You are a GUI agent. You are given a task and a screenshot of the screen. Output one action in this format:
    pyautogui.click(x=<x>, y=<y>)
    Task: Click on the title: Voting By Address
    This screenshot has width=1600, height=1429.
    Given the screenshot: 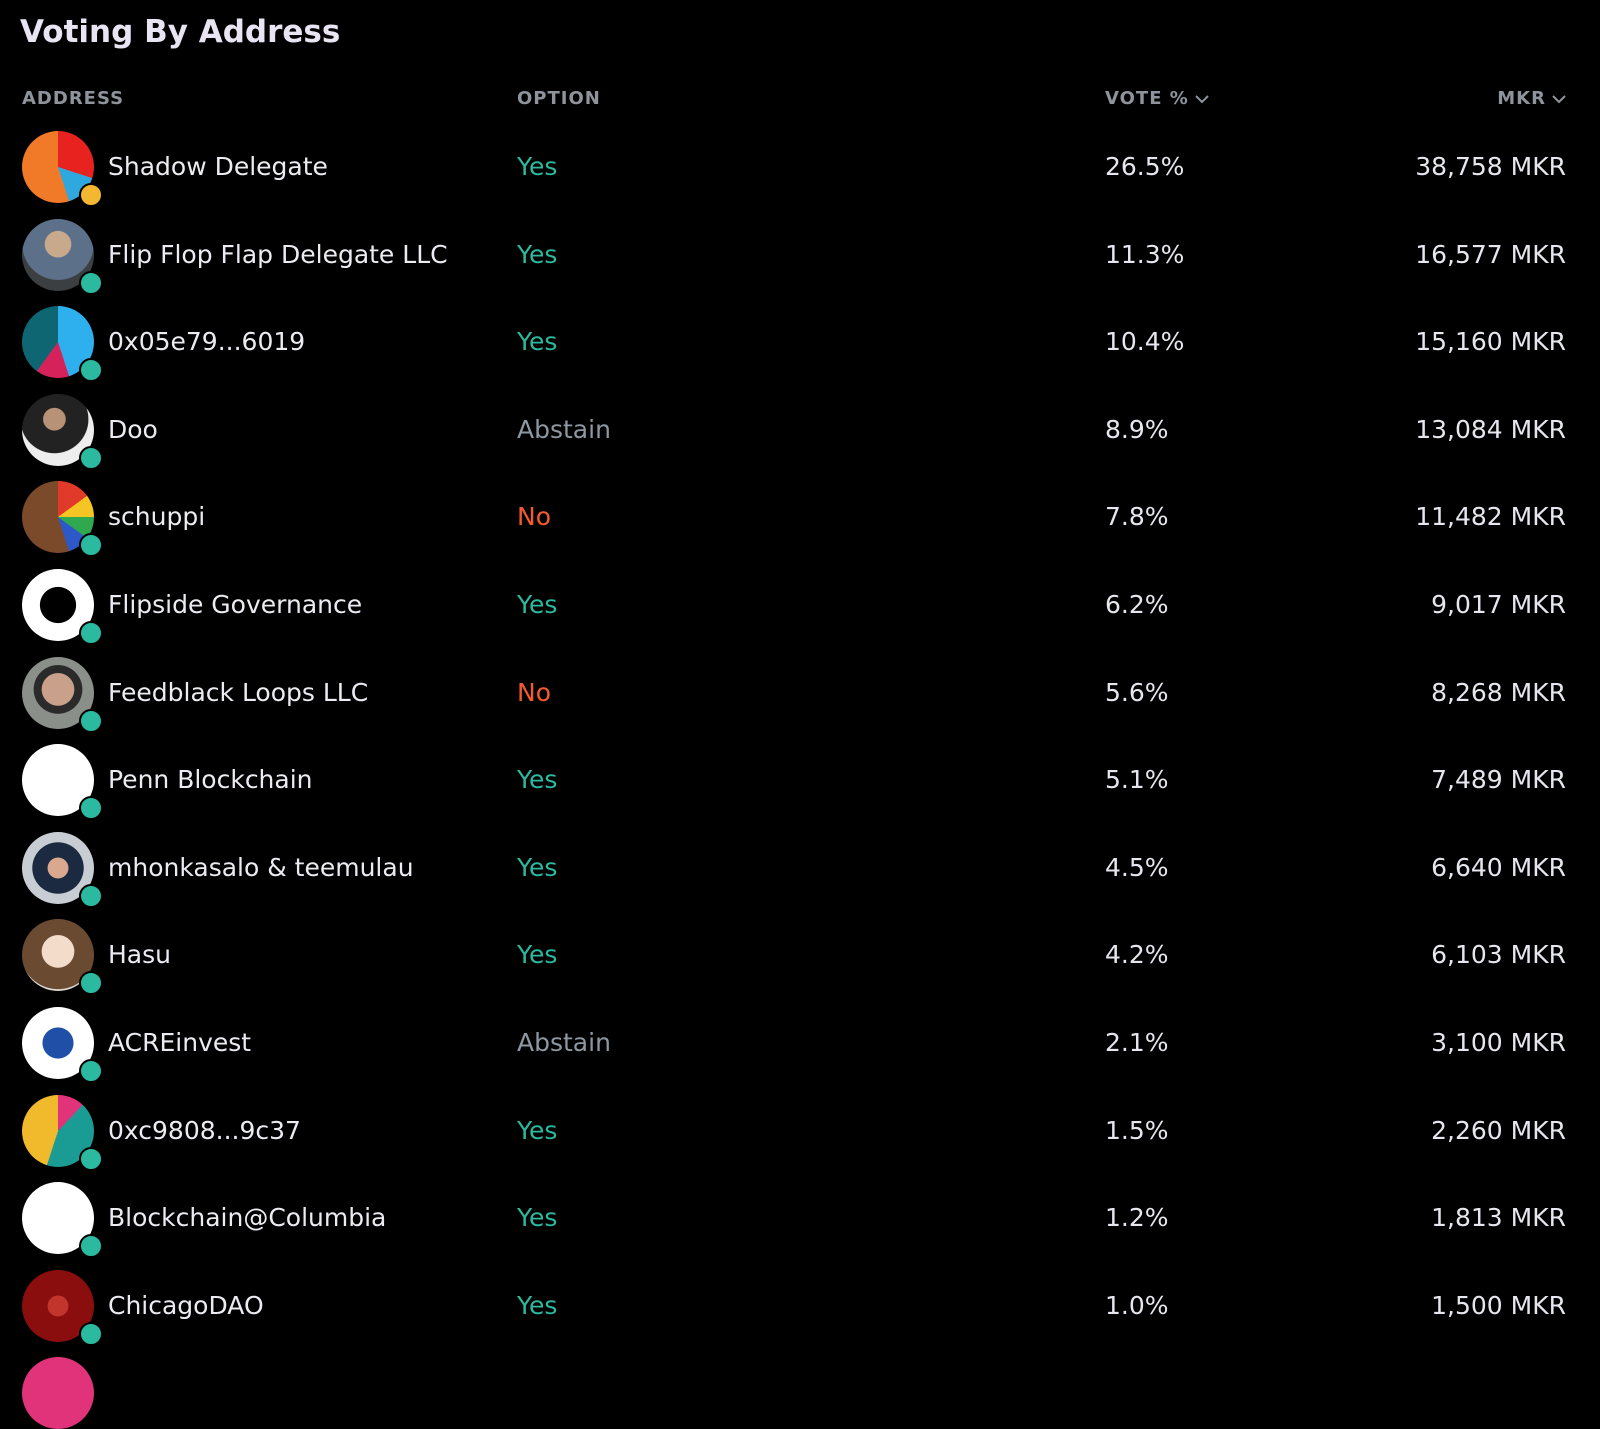 What is the action you would take?
    pyautogui.click(x=180, y=32)
    